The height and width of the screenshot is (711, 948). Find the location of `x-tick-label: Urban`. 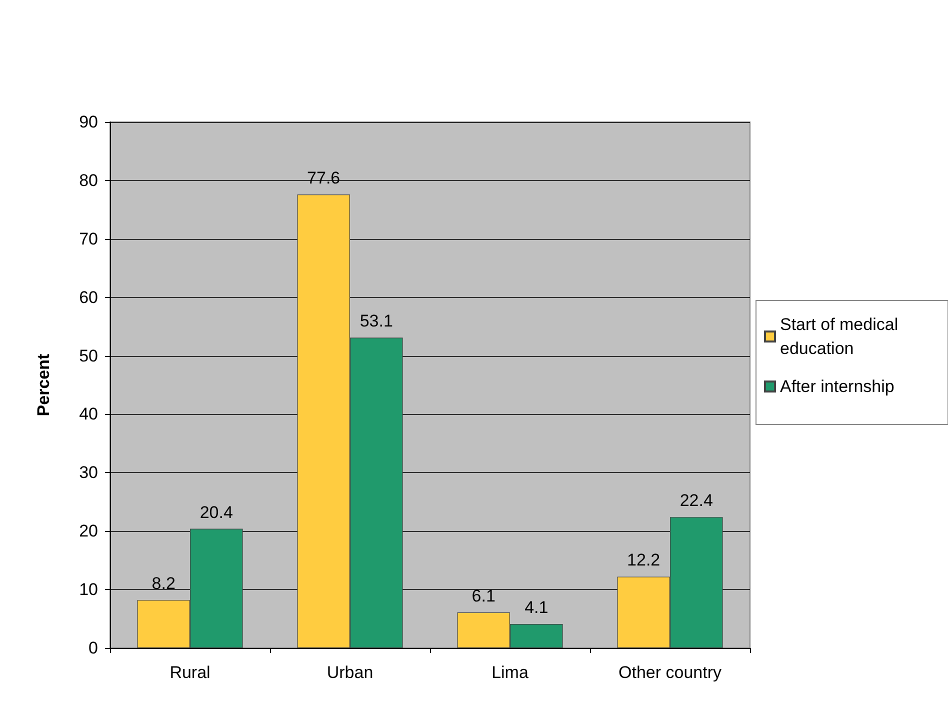

x-tick-label: Urban is located at coordinates (350, 672).